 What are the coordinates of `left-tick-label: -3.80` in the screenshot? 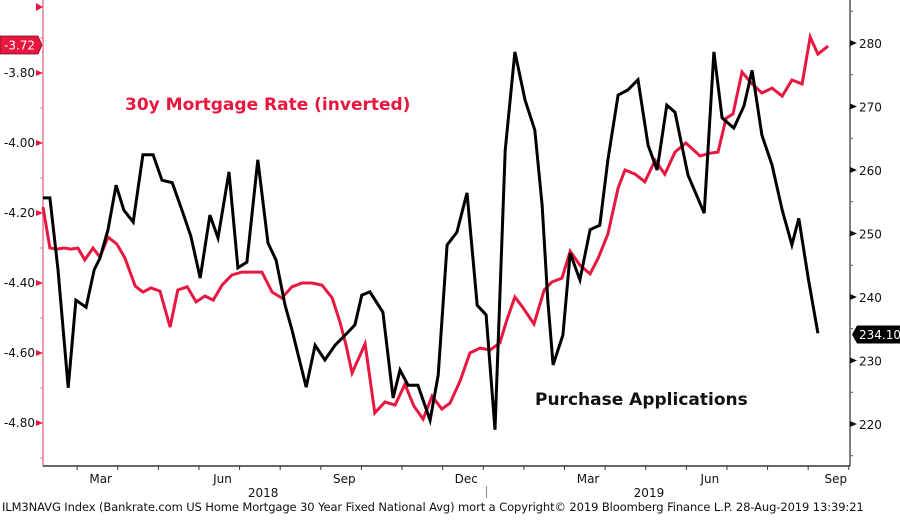 It's located at (19, 73).